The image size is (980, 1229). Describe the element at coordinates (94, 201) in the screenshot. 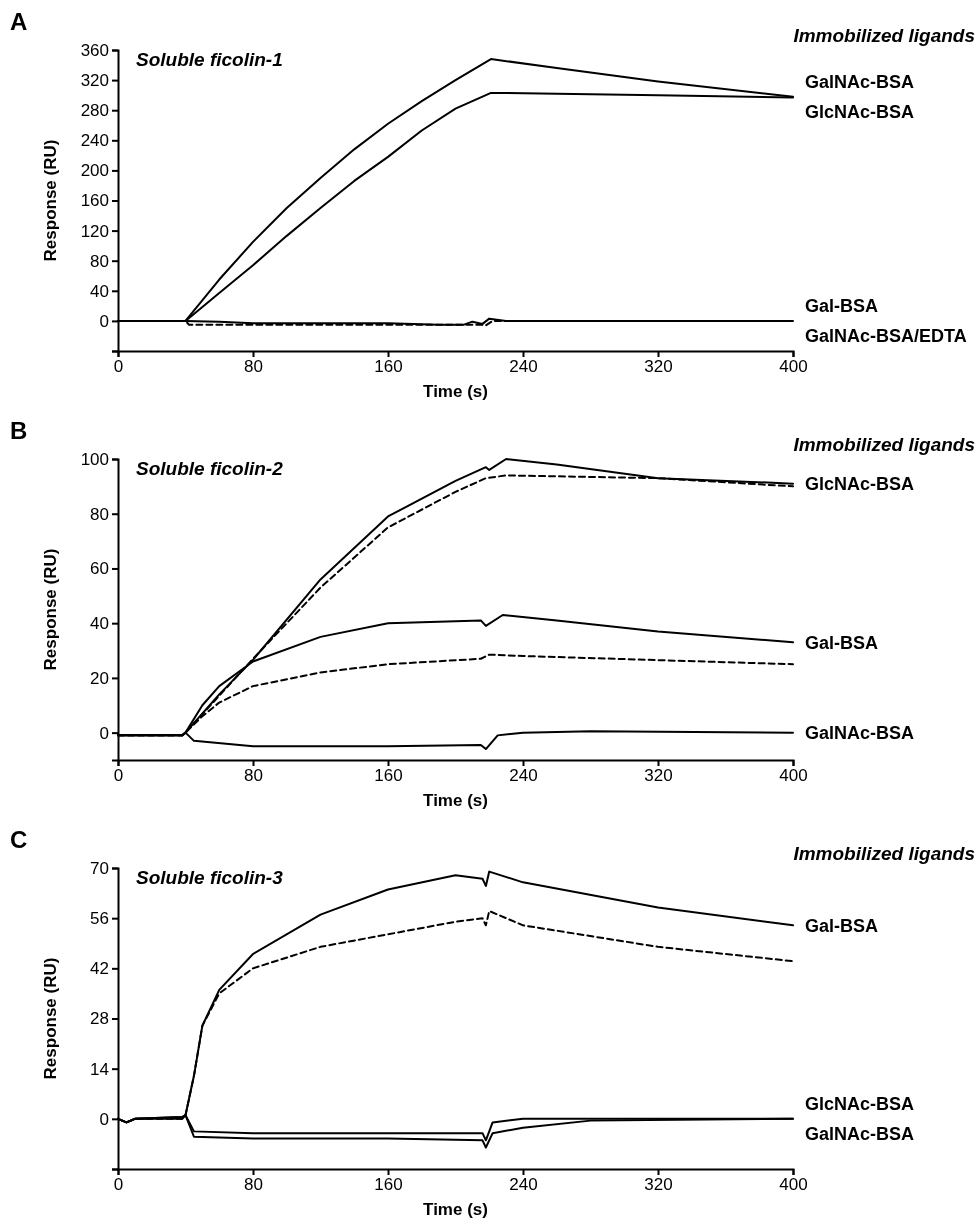

I see `y-tick-label: 160` at that location.